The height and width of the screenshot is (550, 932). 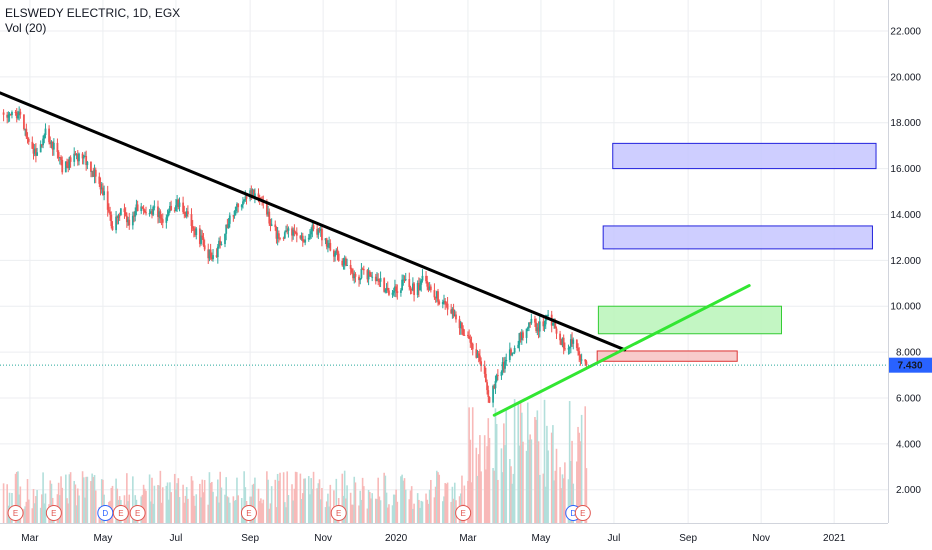 What do you see at coordinates (444, 534) in the screenshot?
I see `time-axis: Mar May Jul Sep Nov 2020 Mar May Jul Sep Nov 2021` at bounding box center [444, 534].